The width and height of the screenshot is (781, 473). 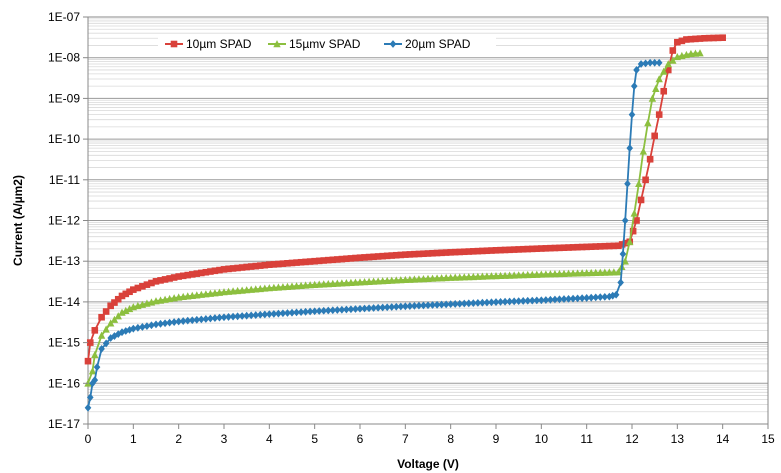 I want to click on legend-label: 15µmv SPAD, so click(x=325, y=44).